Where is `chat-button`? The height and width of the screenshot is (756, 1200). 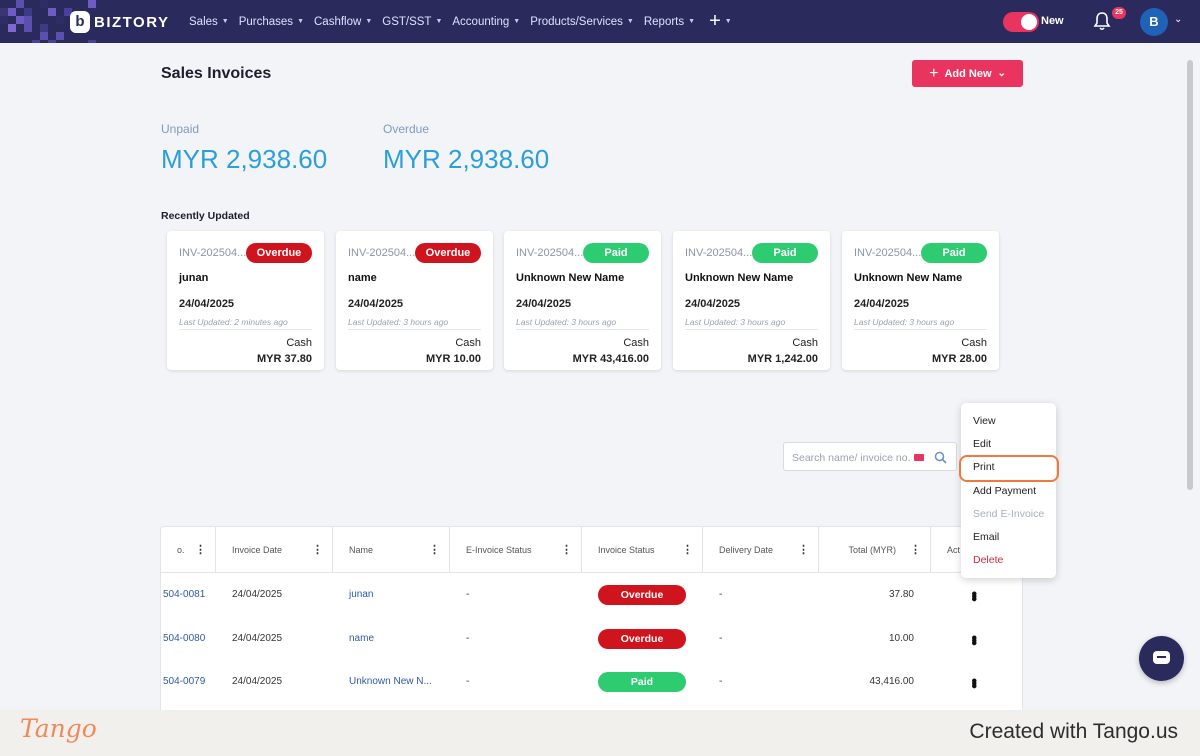 chat-button is located at coordinates (1161, 658).